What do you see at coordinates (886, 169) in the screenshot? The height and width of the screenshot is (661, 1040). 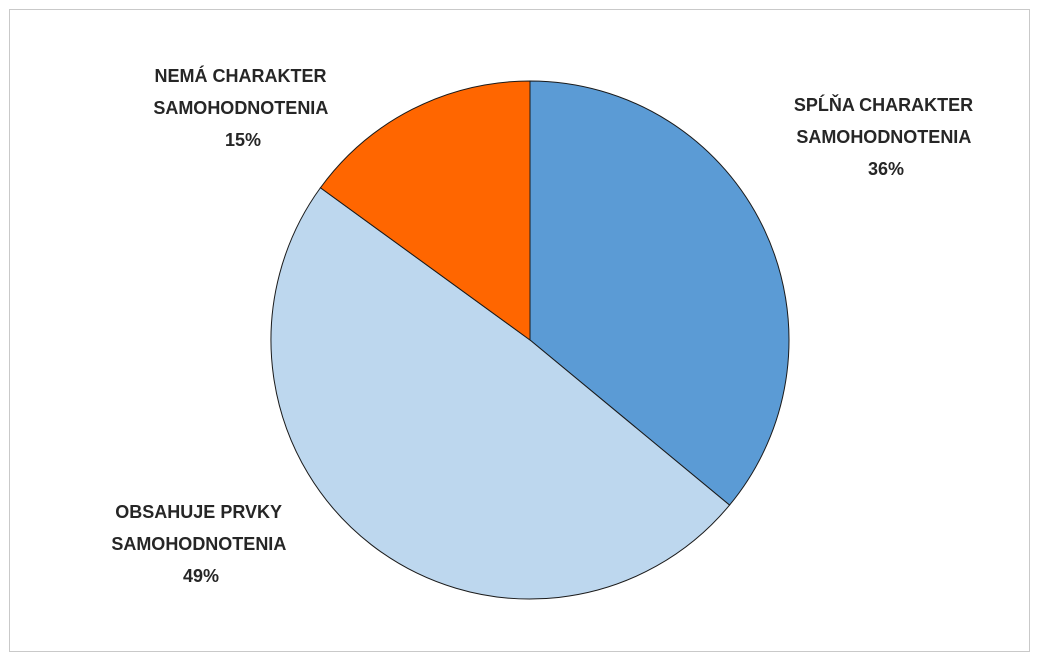 I see `slice-label-0-percent: 36%` at bounding box center [886, 169].